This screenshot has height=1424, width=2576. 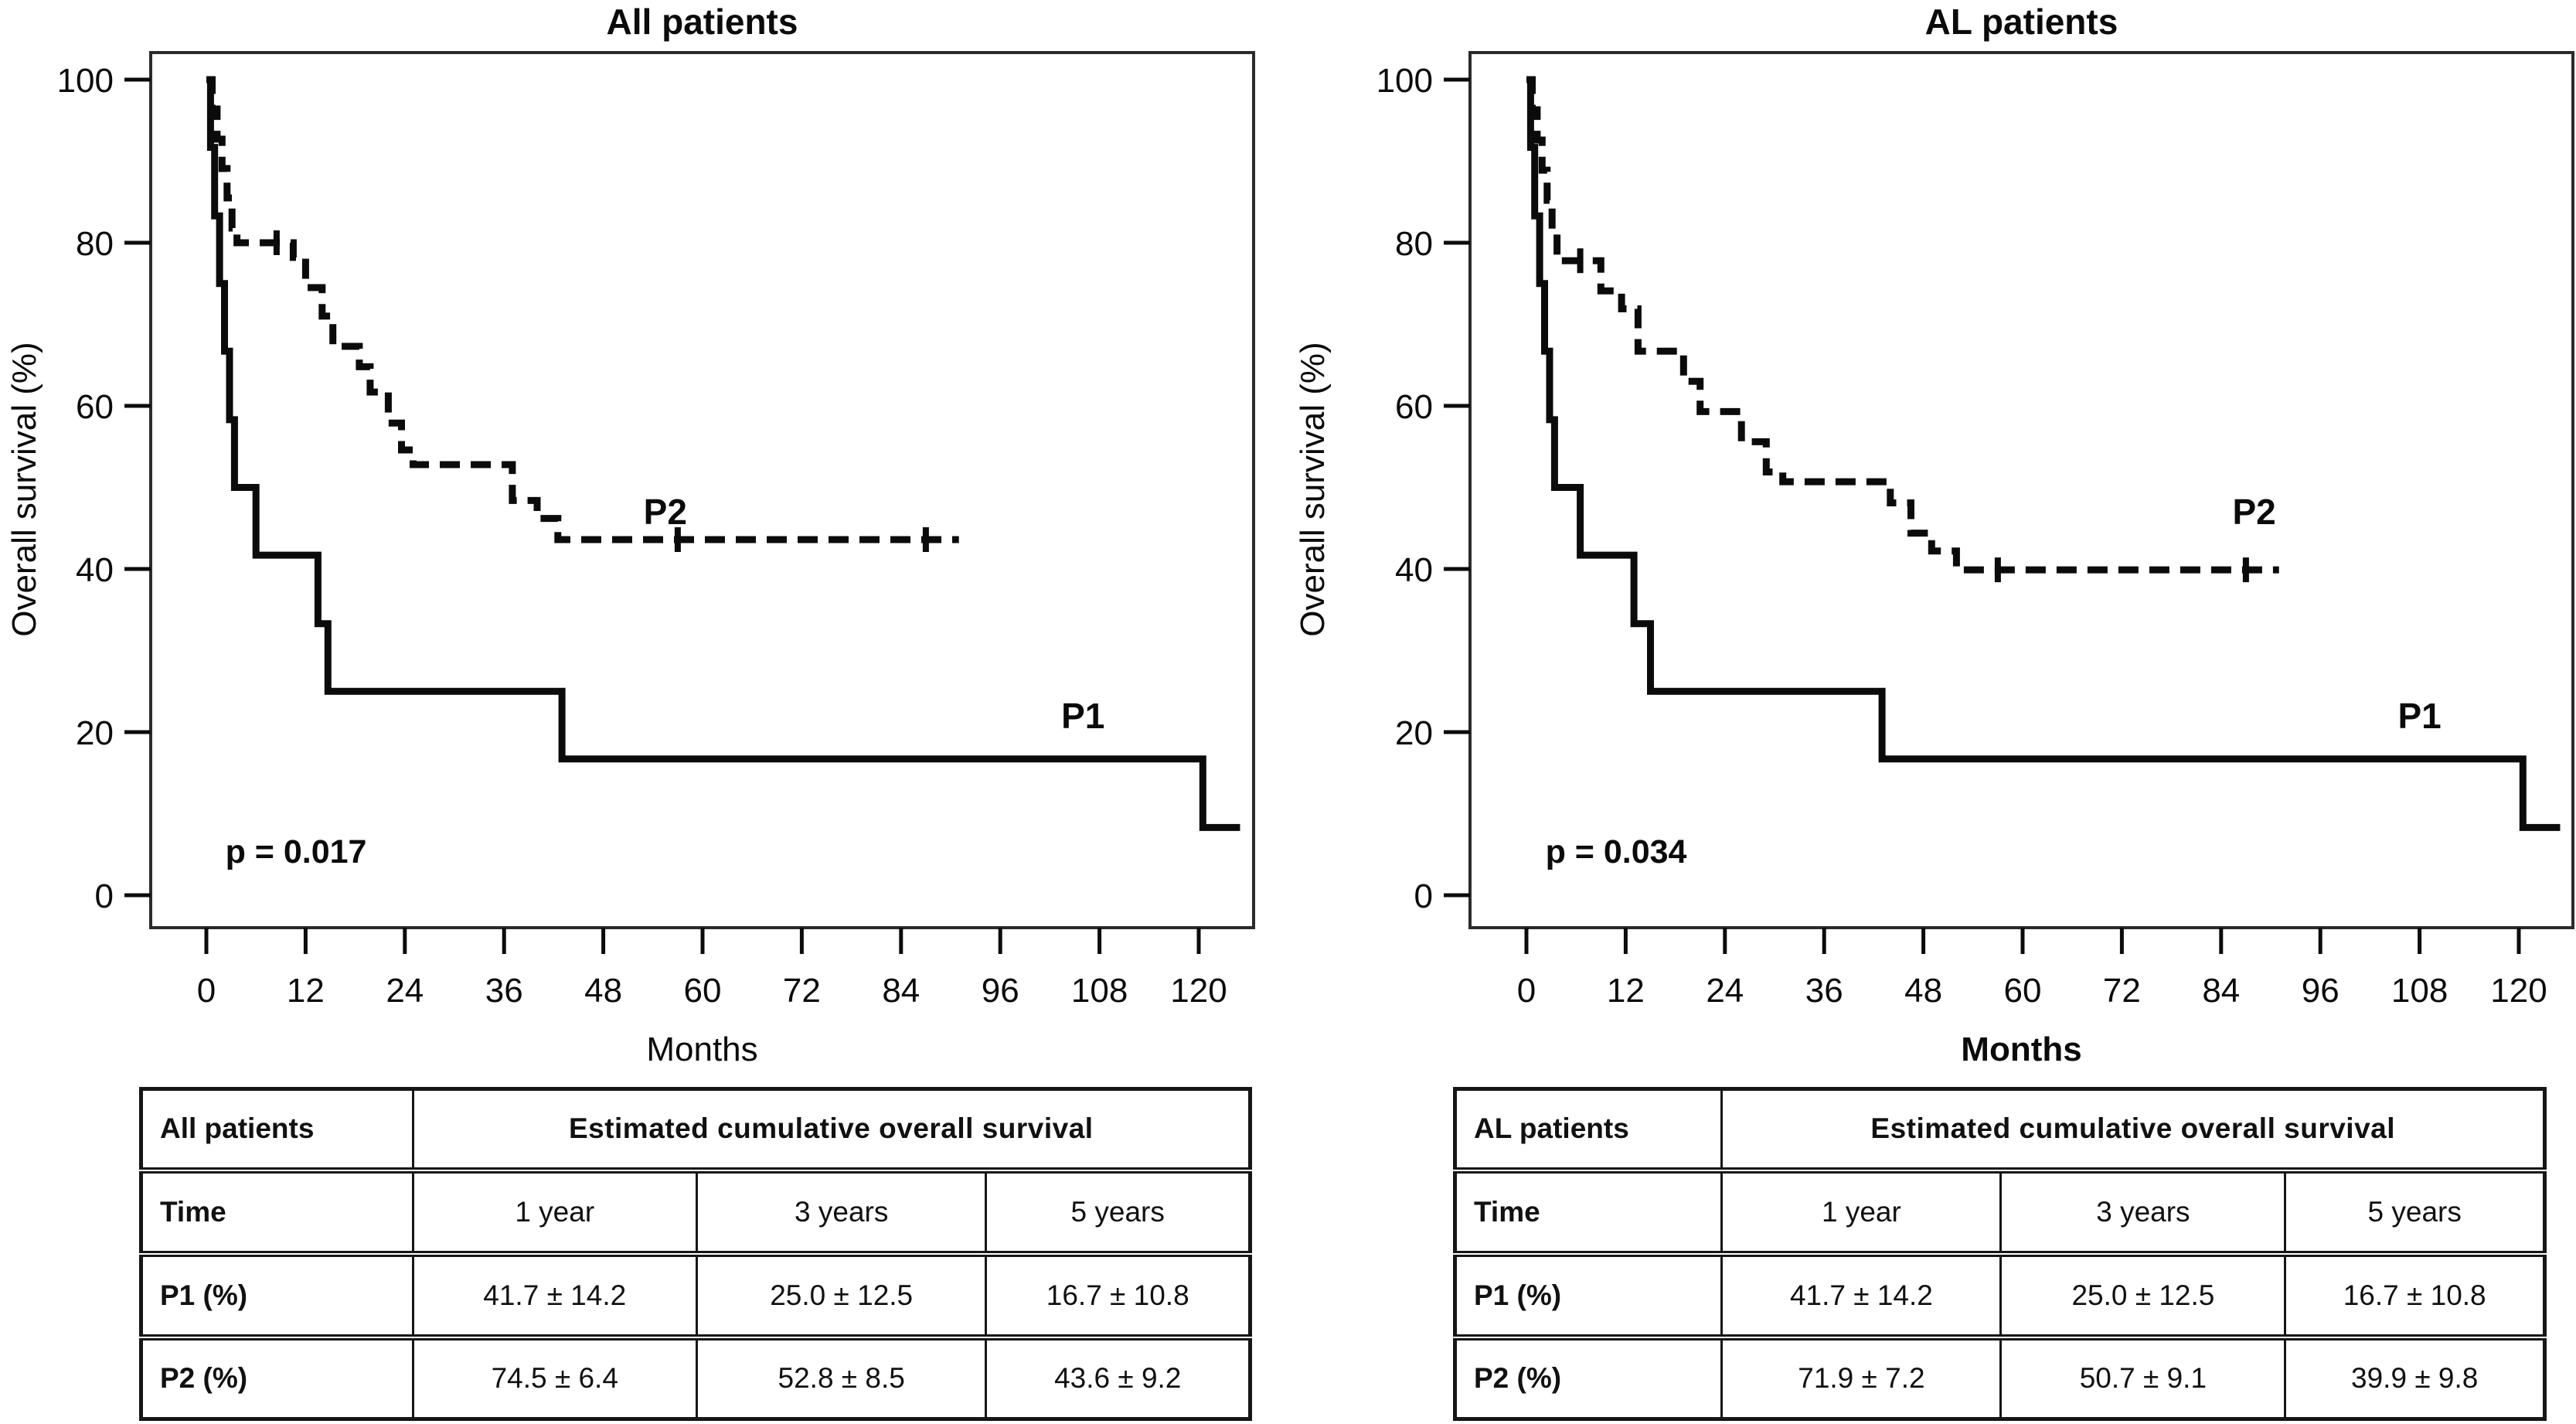 I want to click on table-corner-label: AL patients, so click(x=1588, y=1129).